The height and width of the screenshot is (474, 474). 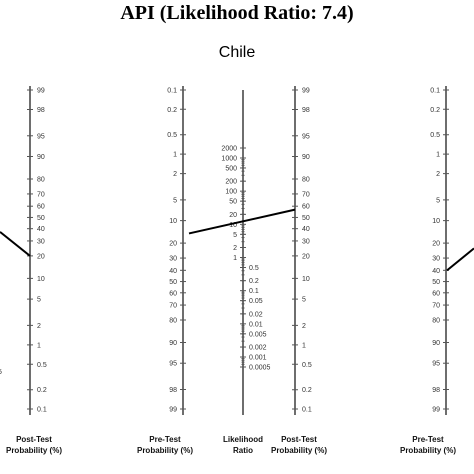 I want to click on lr-tick-label: 0.005, so click(x=258, y=334).